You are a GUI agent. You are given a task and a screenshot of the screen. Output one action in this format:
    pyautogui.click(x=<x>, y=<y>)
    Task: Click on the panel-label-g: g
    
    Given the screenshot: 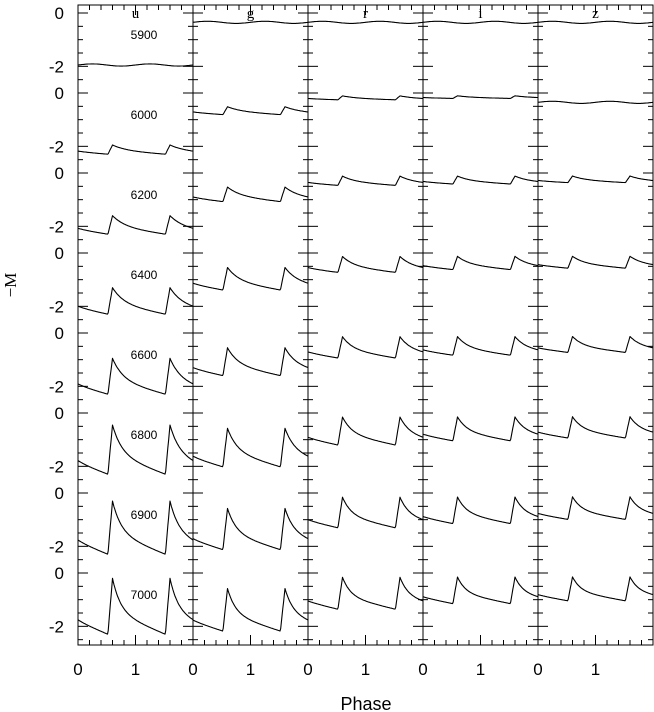 What is the action you would take?
    pyautogui.click(x=251, y=14)
    